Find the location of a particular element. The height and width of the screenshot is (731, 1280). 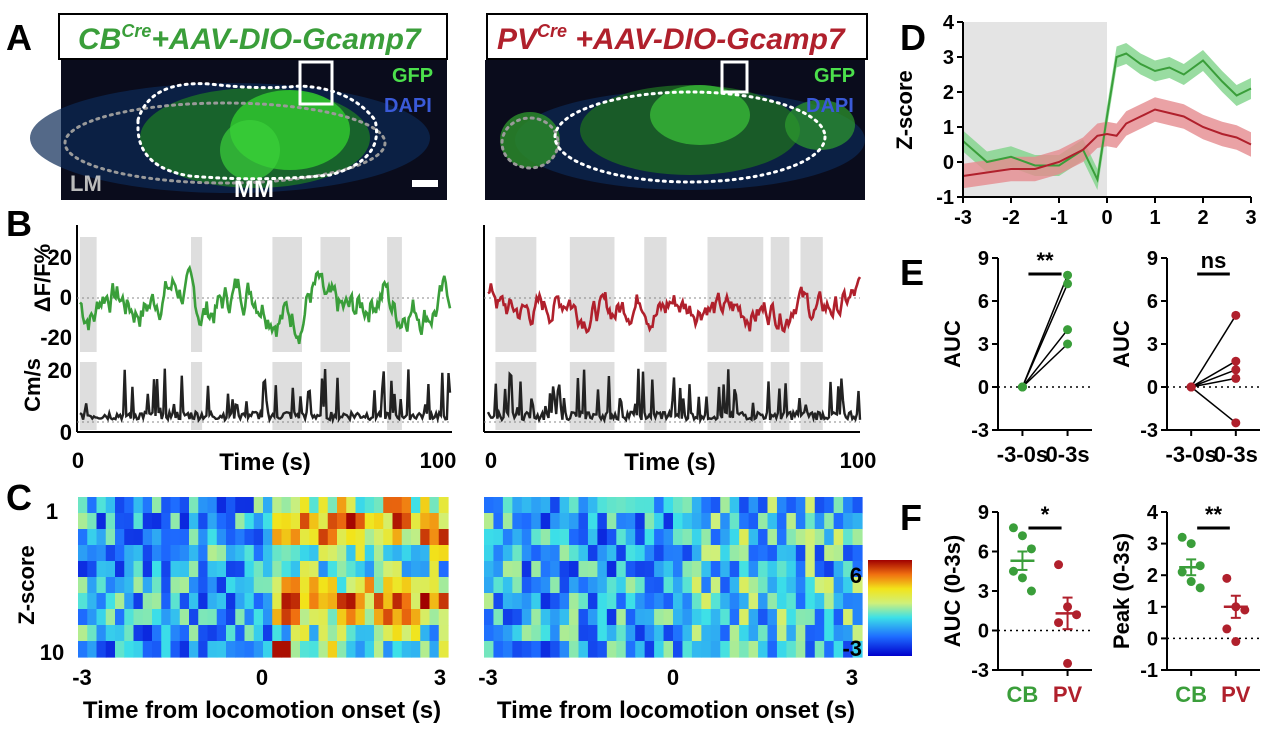

cb-dff-trace is located at coordinates (265, 304).